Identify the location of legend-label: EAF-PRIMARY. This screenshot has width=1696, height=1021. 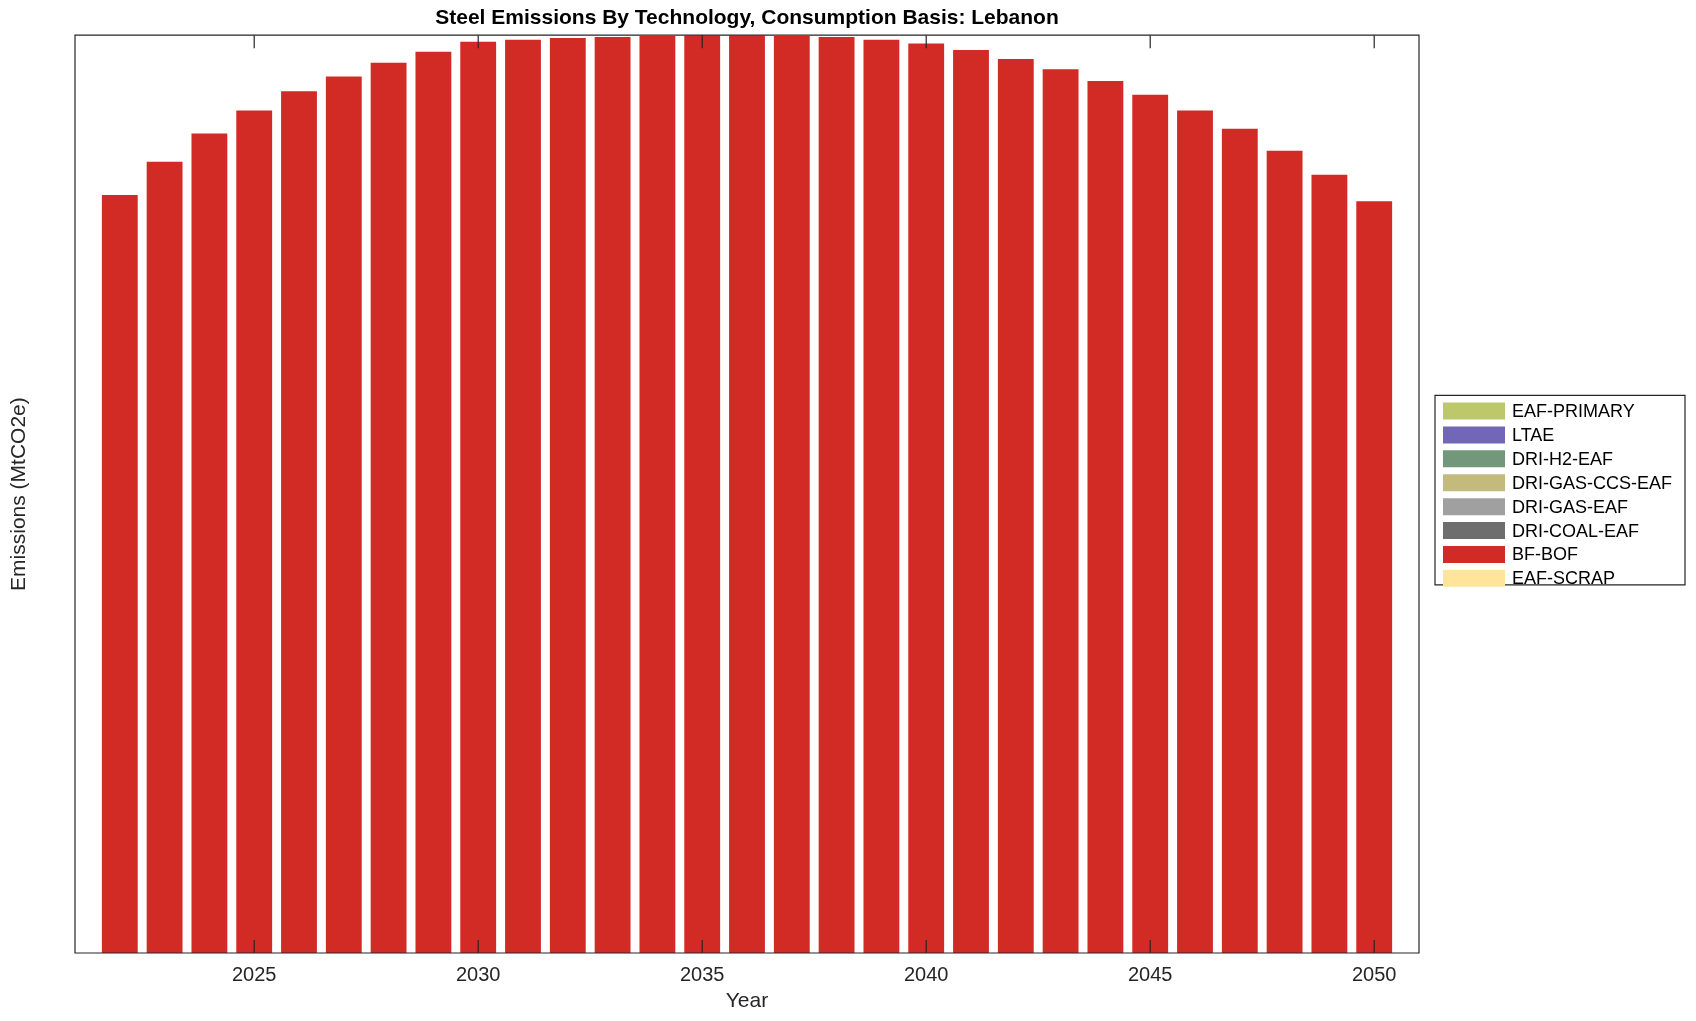
(1573, 411).